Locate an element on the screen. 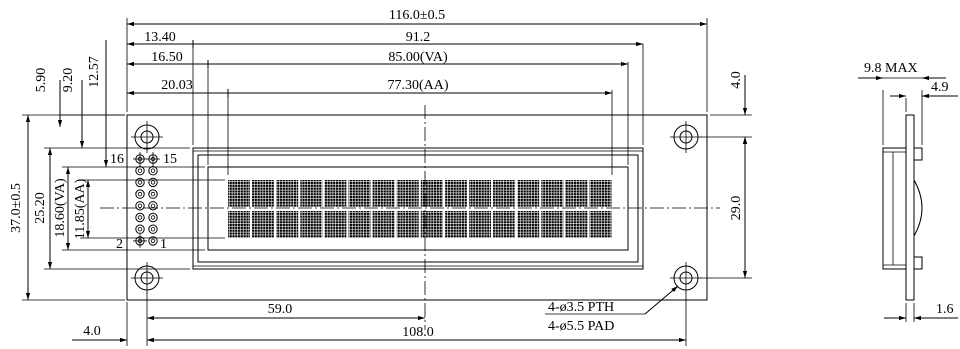  pcb-thickness-label: 1.6 is located at coordinates (945, 309).